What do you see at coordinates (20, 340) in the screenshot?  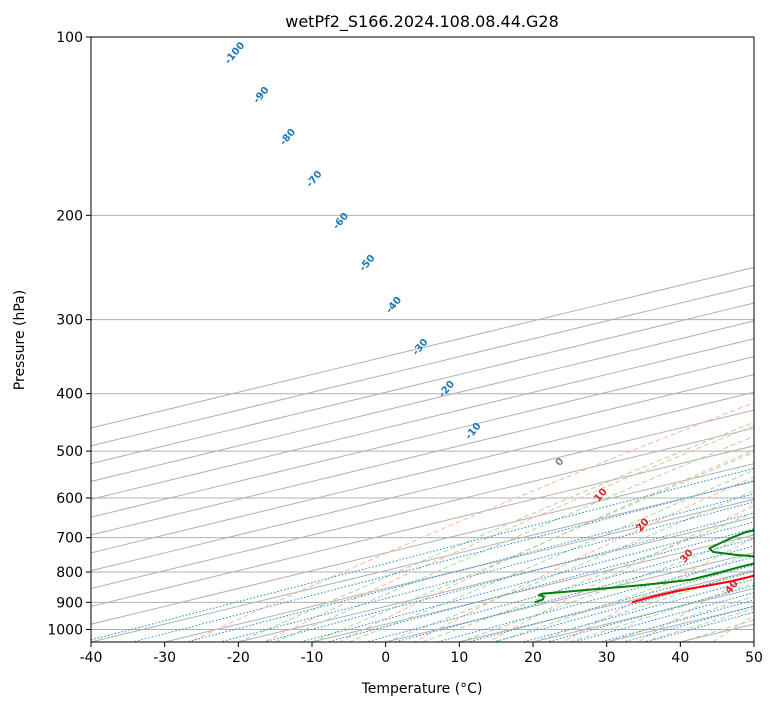 I see `y-axis-label: Pressure (hPa)` at bounding box center [20, 340].